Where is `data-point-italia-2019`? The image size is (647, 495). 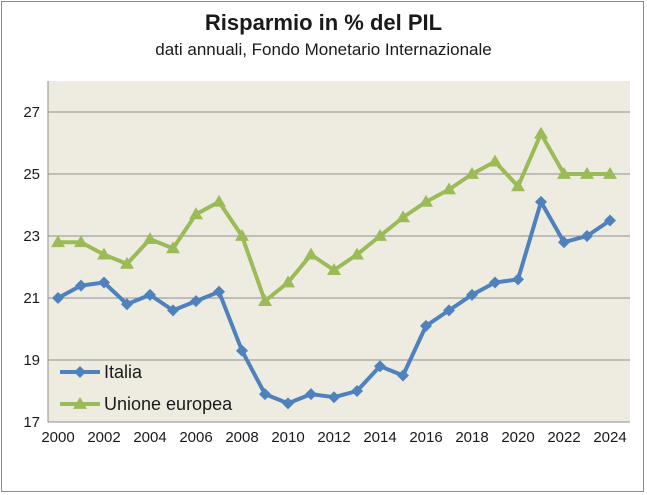 data-point-italia-2019 is located at coordinates (495, 282).